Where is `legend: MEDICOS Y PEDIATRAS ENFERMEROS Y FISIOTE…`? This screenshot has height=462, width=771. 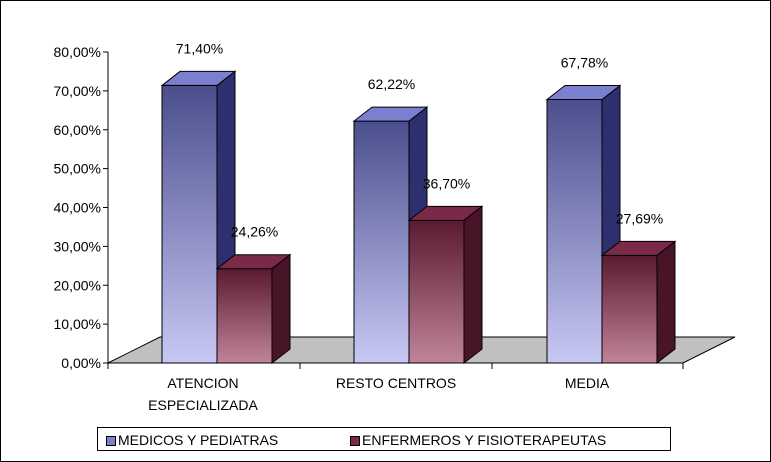 legend: MEDICOS Y PEDIATRAS ENFERMEROS Y FISIOTE… is located at coordinates (384, 439).